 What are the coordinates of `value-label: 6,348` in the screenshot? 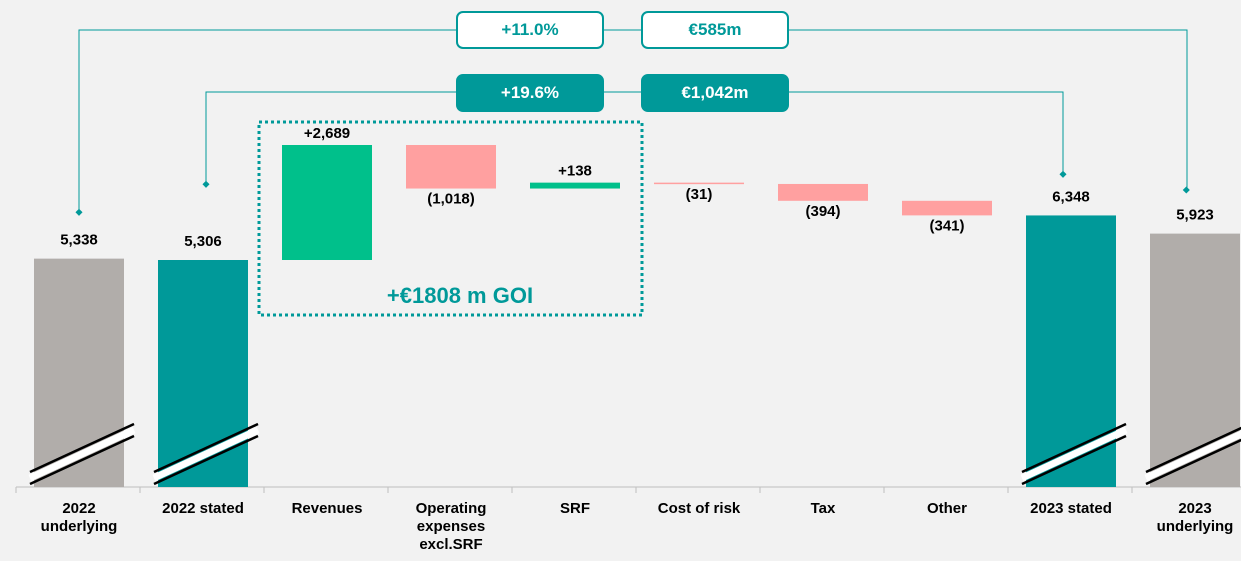 It's located at (1071, 196).